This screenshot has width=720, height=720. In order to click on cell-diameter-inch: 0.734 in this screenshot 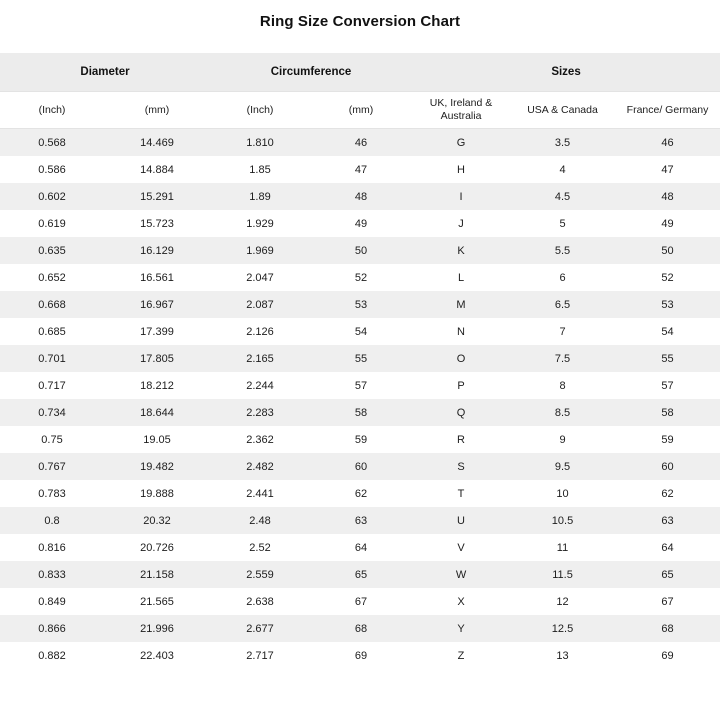, I will do `click(52, 412)`.